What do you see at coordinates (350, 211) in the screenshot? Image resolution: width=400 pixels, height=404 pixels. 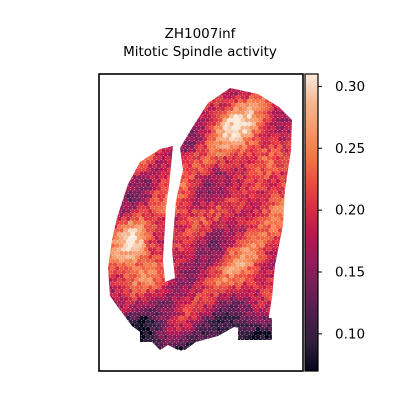 I see `colorbar-tick-label: 0.20` at bounding box center [350, 211].